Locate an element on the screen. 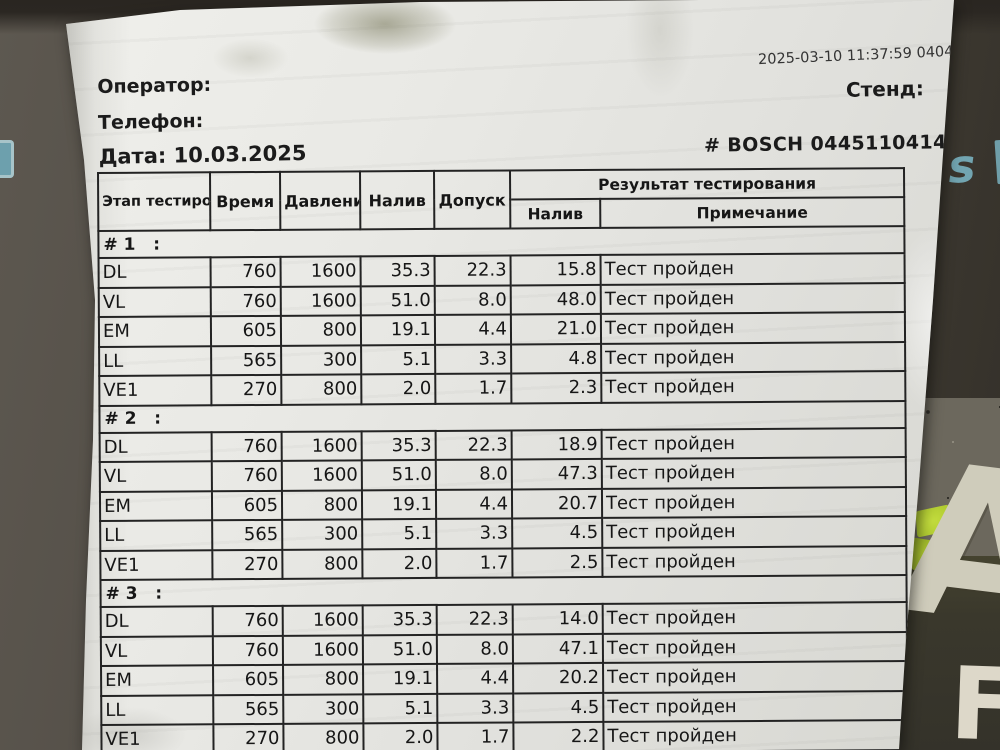 The height and width of the screenshot is (750, 1000). cell-tolerance: 8.0 is located at coordinates (472, 299).